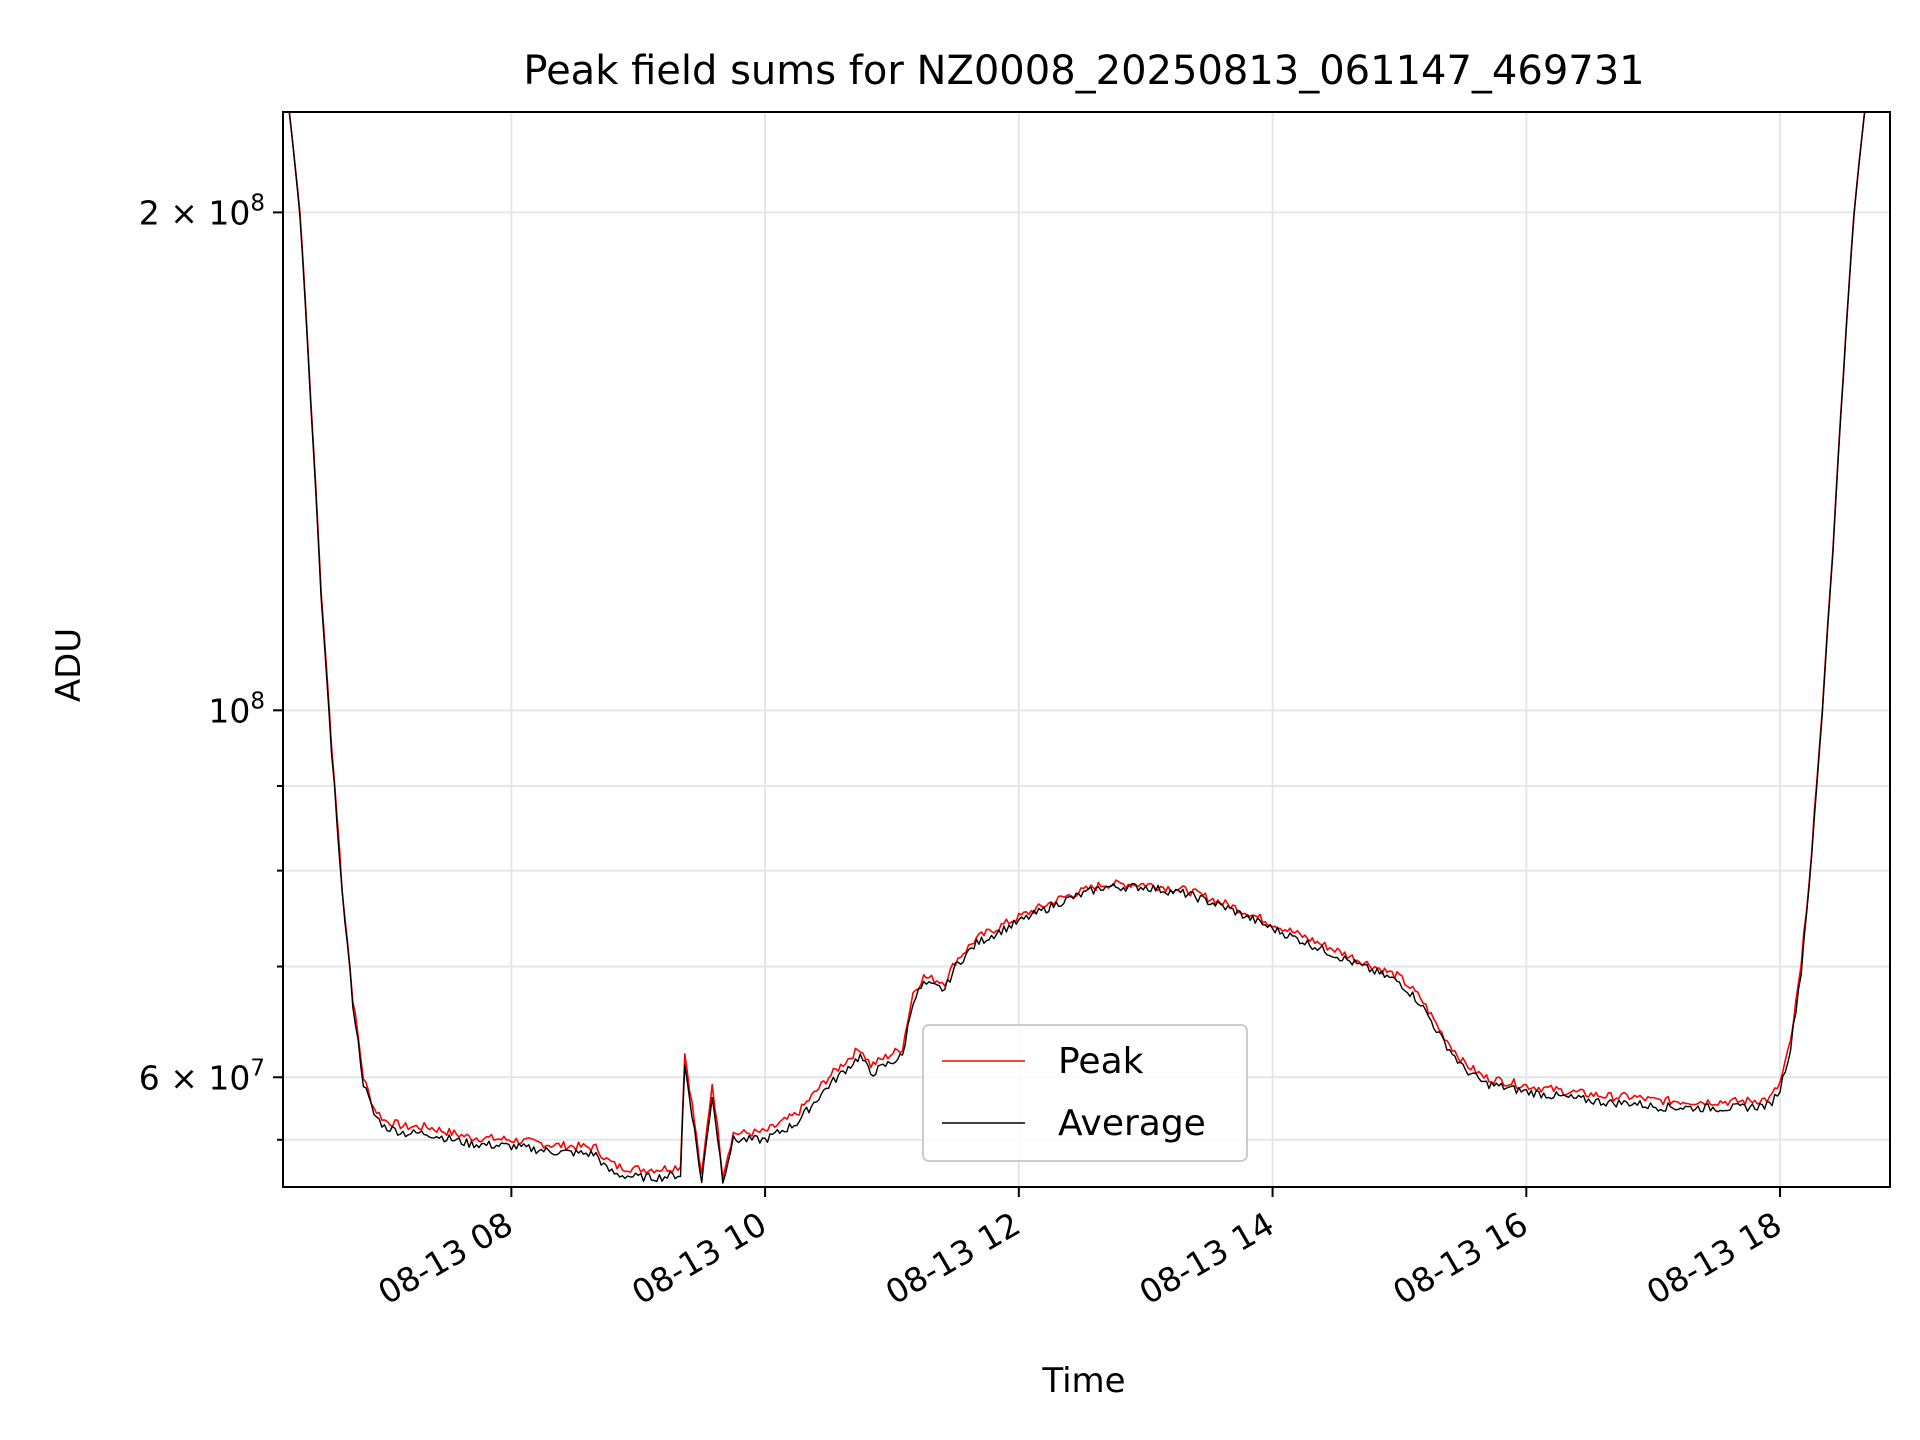 The height and width of the screenshot is (1440, 1920). What do you see at coordinates (202, 1076) in the screenshot?
I see `y-tick-label: 6 × 107` at bounding box center [202, 1076].